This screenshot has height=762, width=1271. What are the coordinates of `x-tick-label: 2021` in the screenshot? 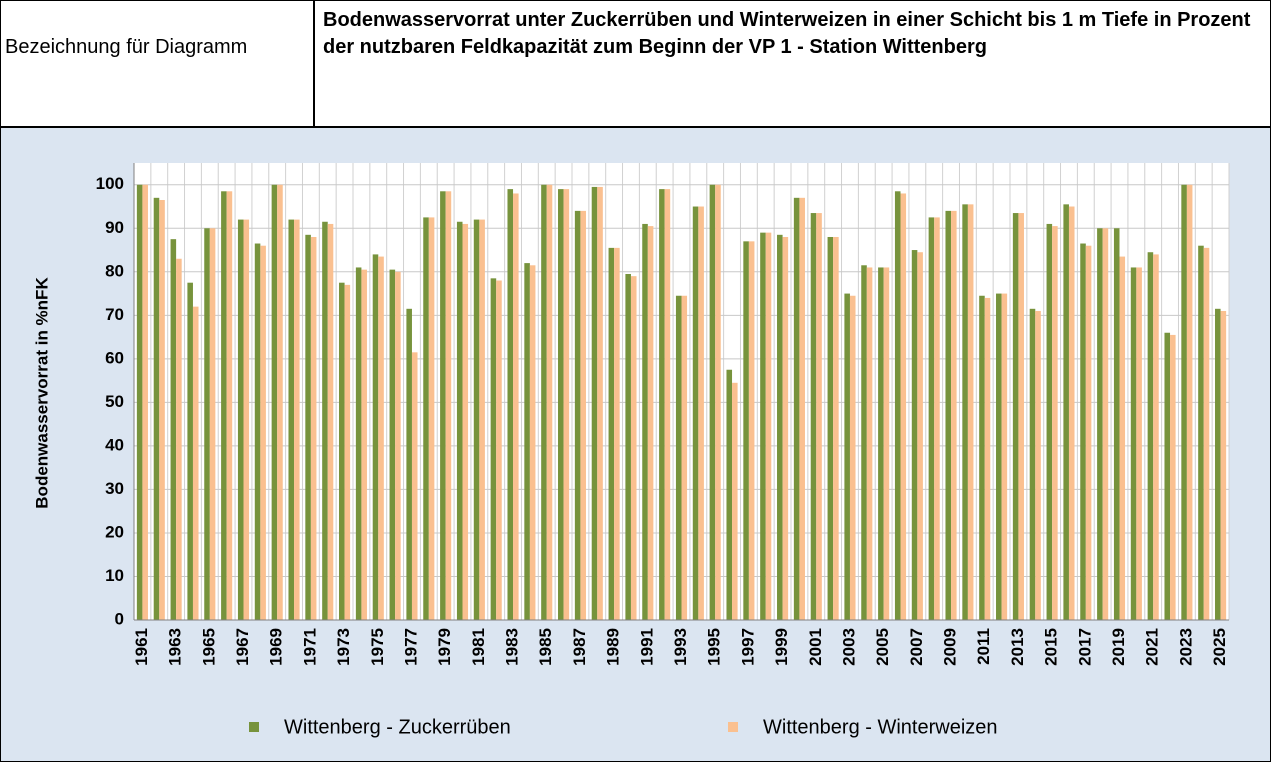 It's located at (1152, 647).